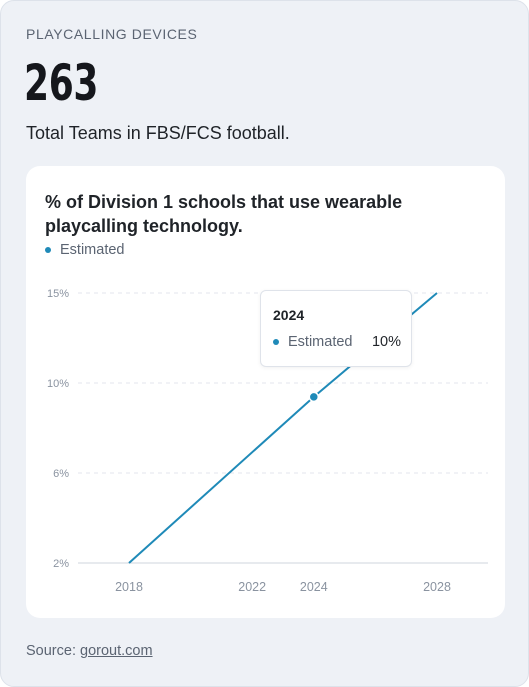  Describe the element at coordinates (276, 342) in the screenshot. I see `tooltip-dot-icon` at that location.